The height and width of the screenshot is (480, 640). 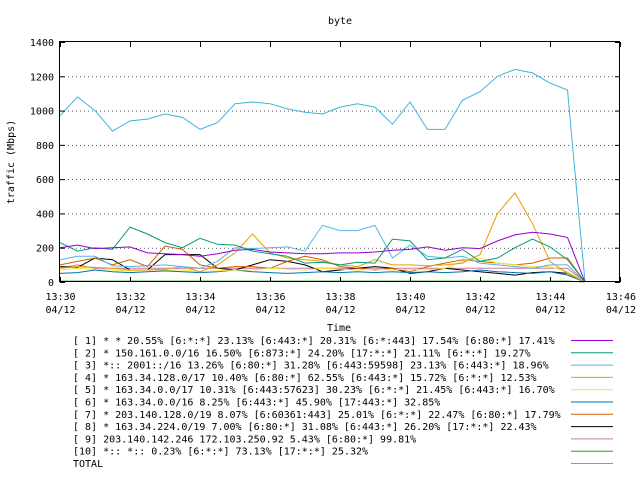 I want to click on x-tick-label-time: 13:40, so click(x=410, y=297).